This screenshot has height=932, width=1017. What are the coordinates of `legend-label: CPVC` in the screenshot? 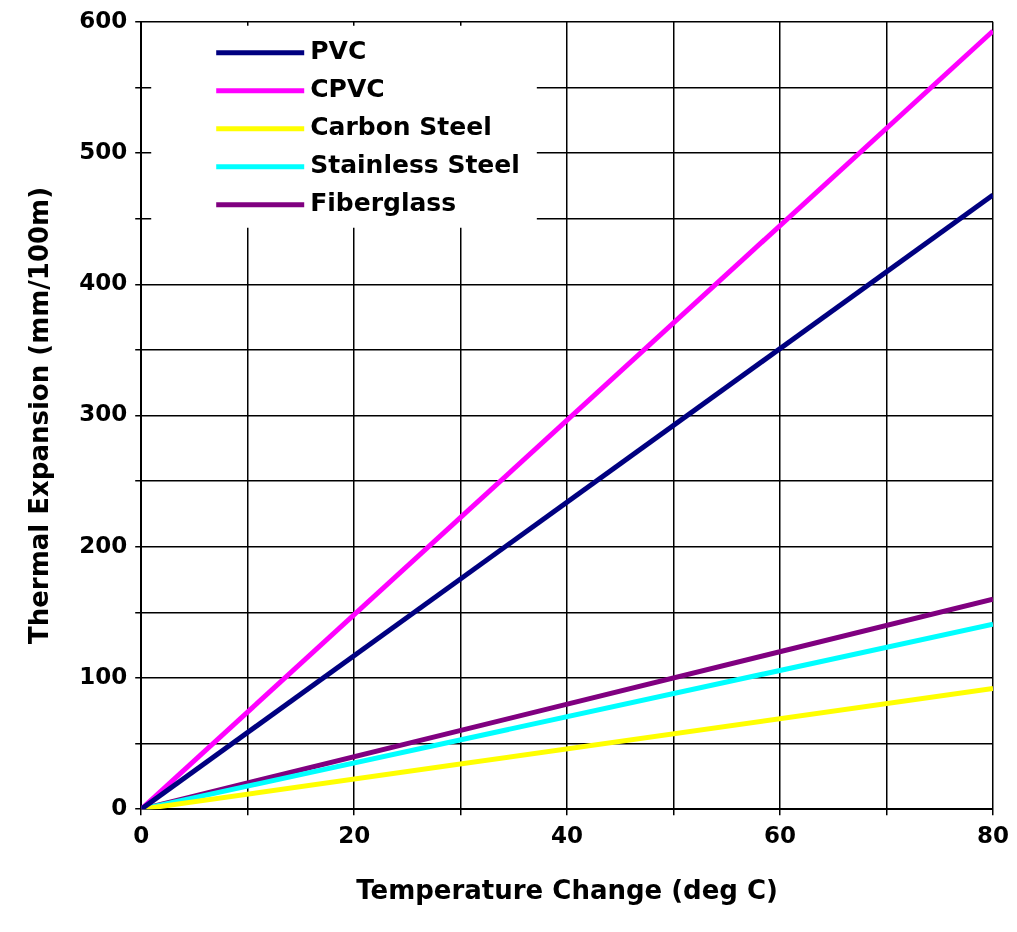 It's located at (347, 89).